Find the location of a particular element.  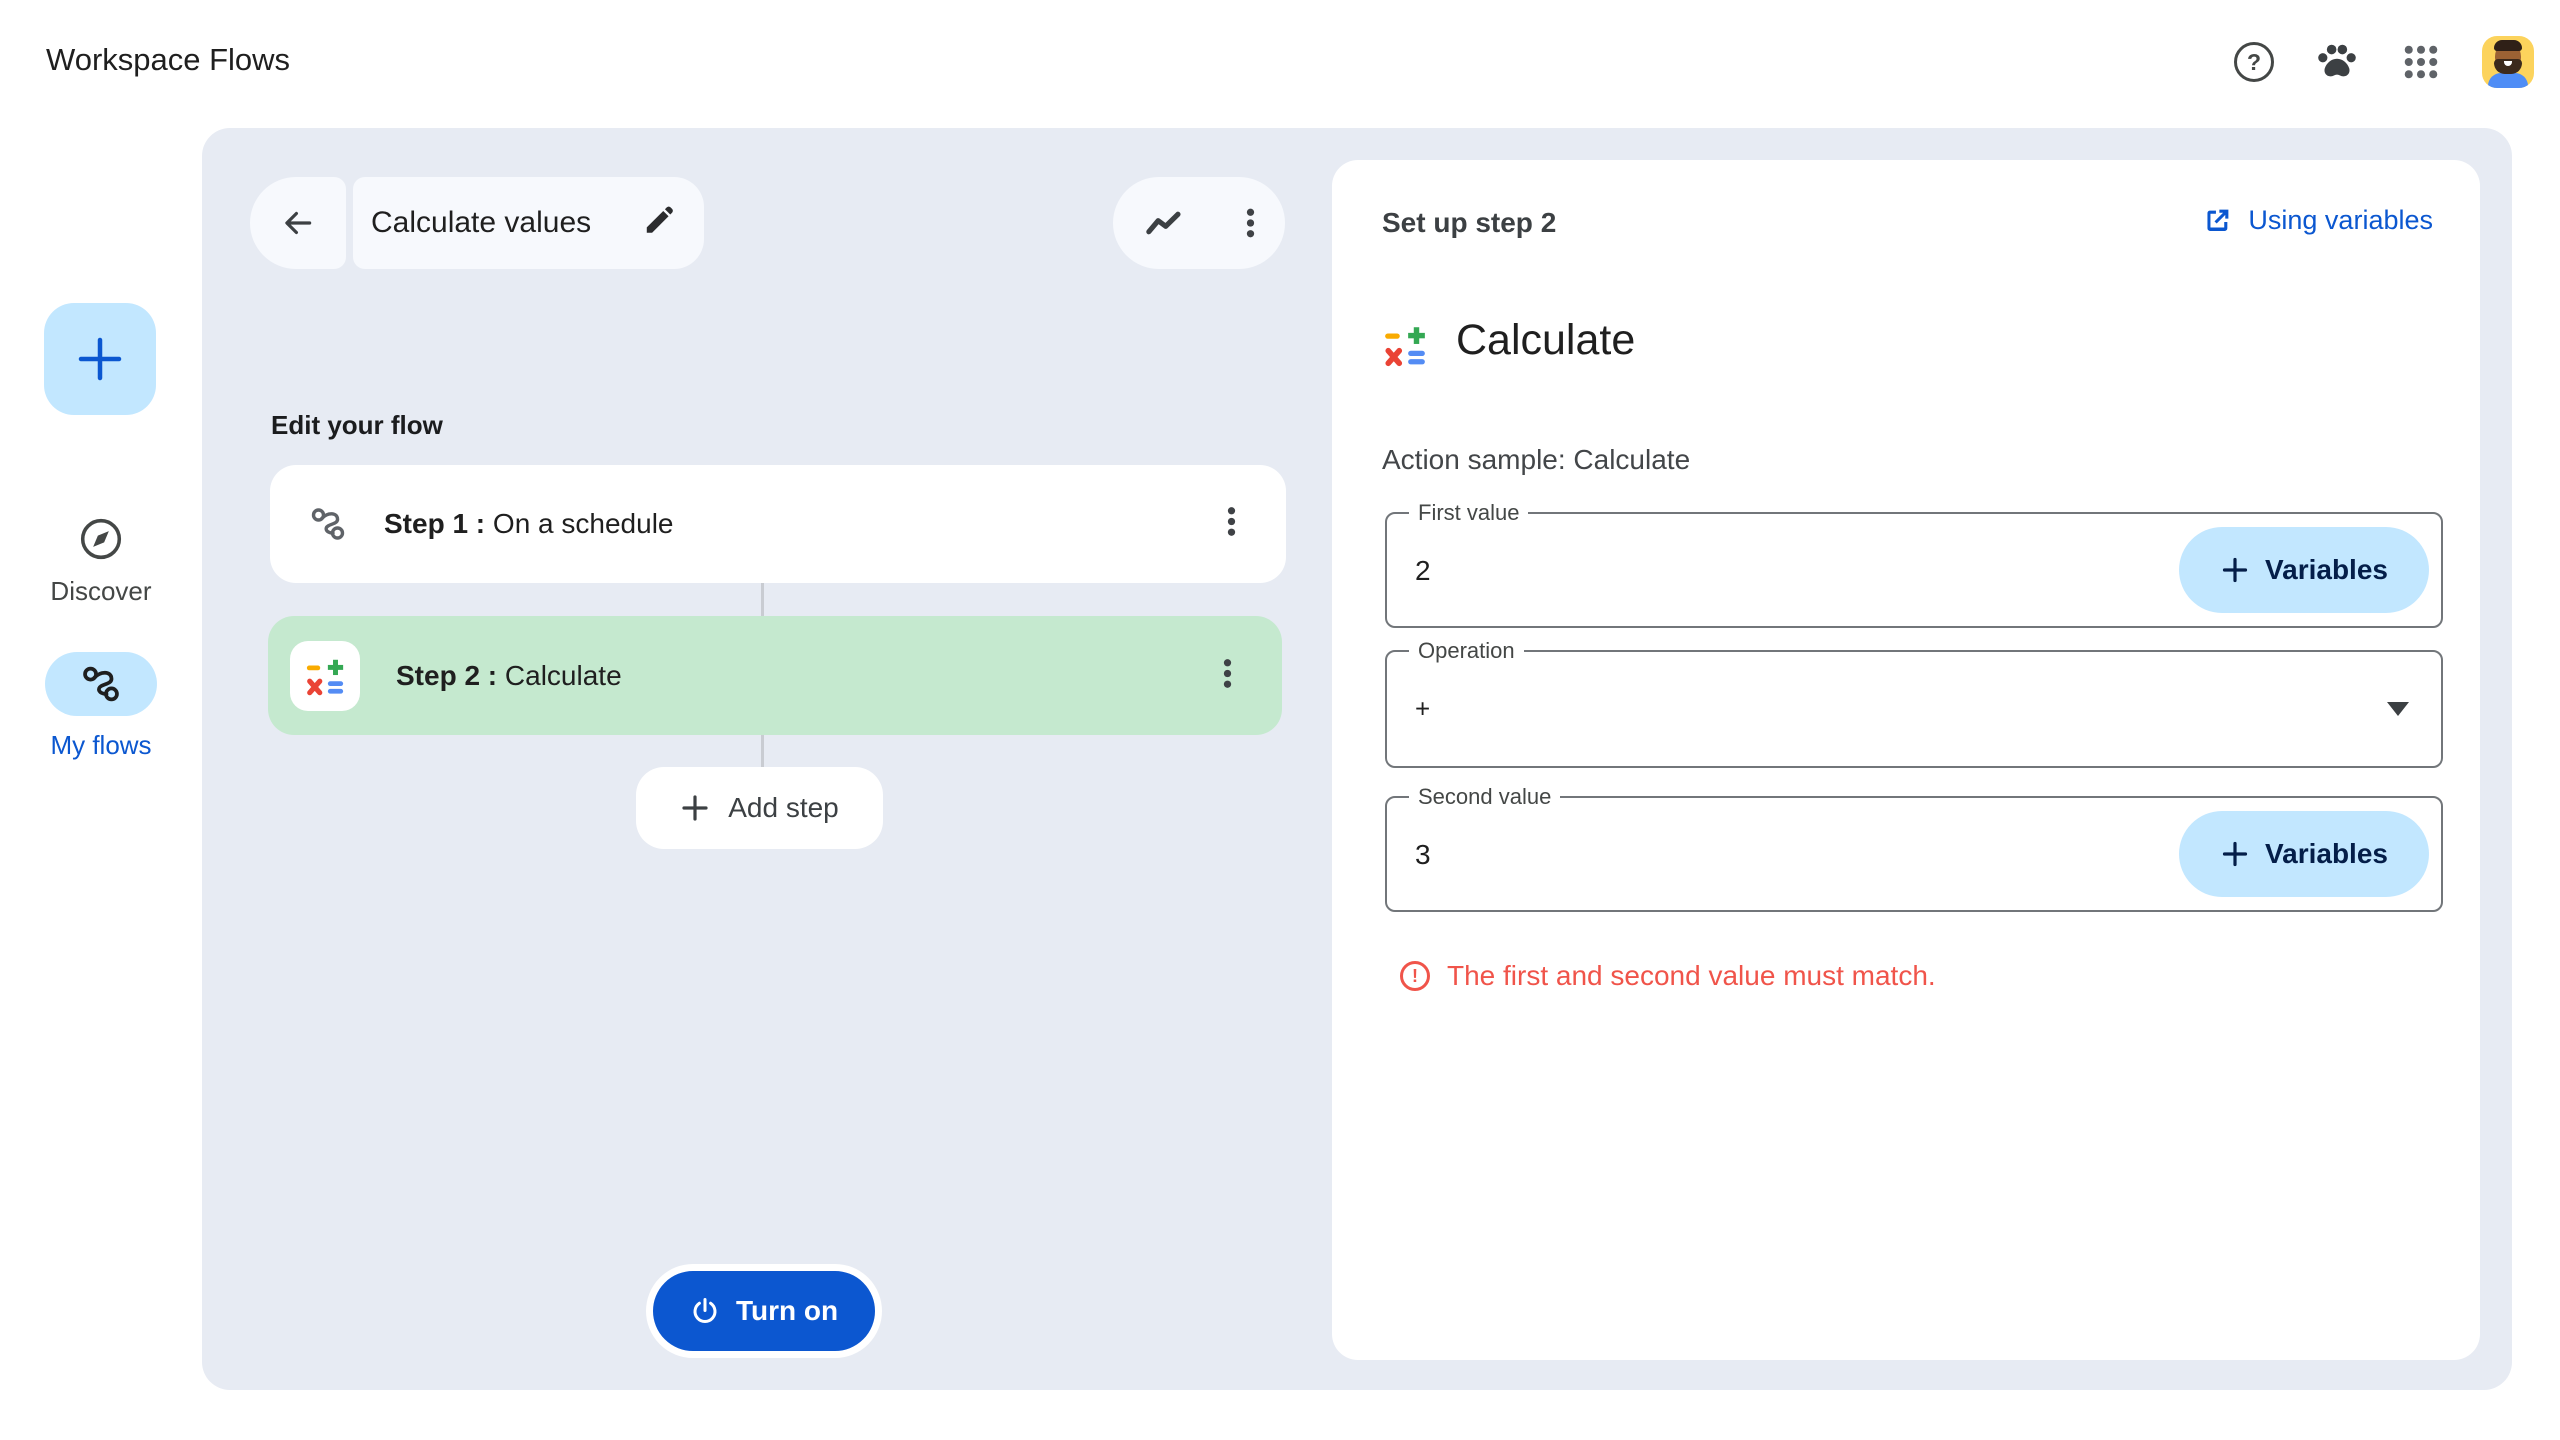

step-1-card: Step 1 : On a schedule is located at coordinates (778, 524).